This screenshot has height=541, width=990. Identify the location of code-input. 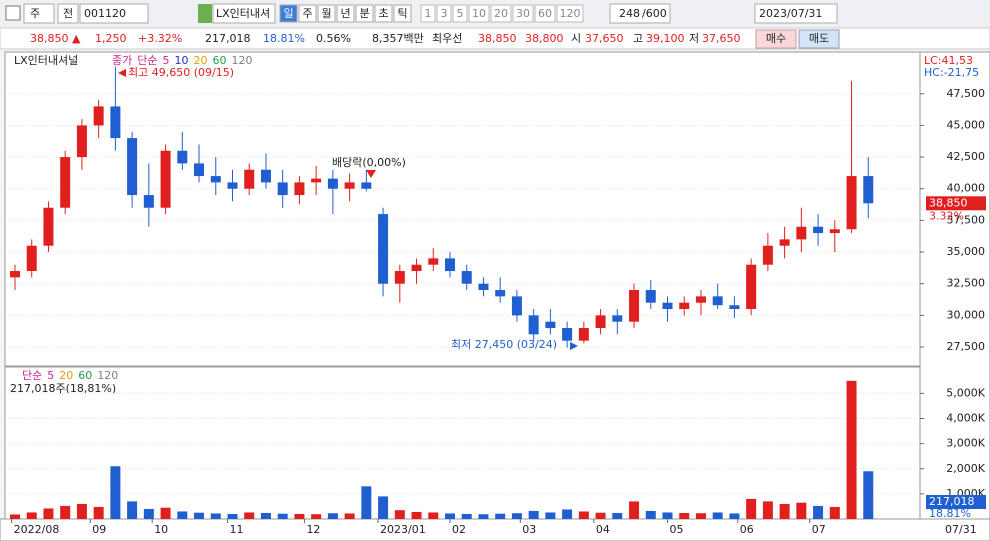
(114, 13).